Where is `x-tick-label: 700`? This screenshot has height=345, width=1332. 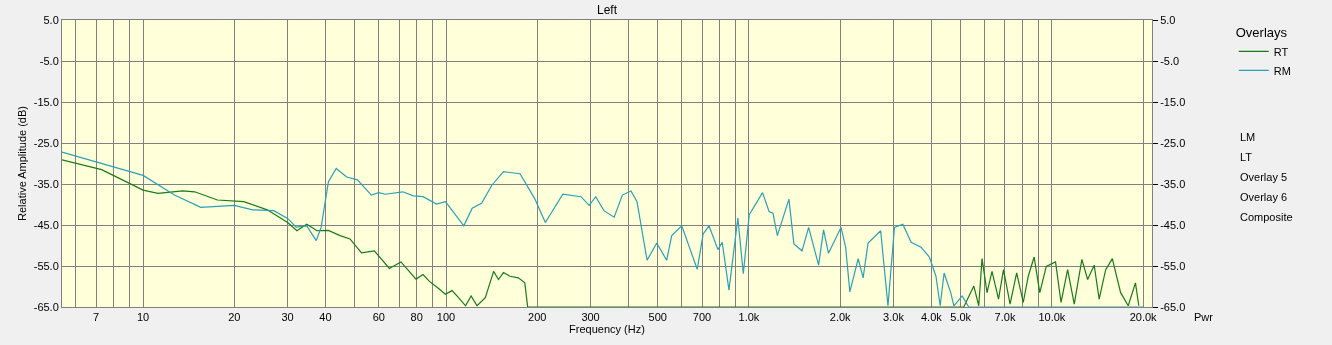
x-tick-label: 700 is located at coordinates (702, 317).